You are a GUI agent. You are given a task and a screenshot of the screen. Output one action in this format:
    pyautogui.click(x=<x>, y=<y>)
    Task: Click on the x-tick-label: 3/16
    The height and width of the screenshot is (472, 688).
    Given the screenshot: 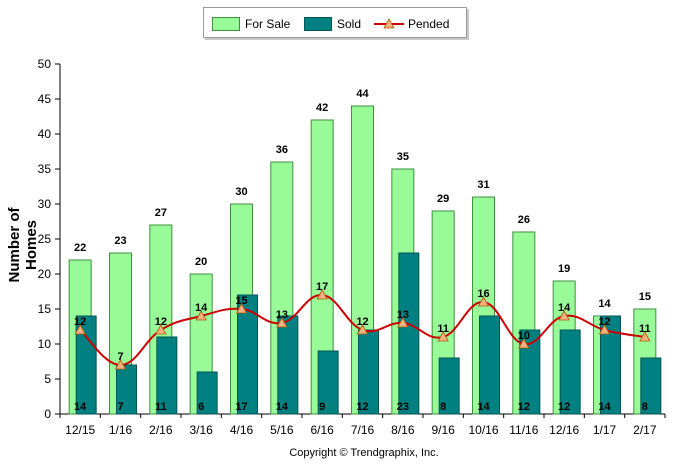 What is the action you would take?
    pyautogui.click(x=201, y=430)
    